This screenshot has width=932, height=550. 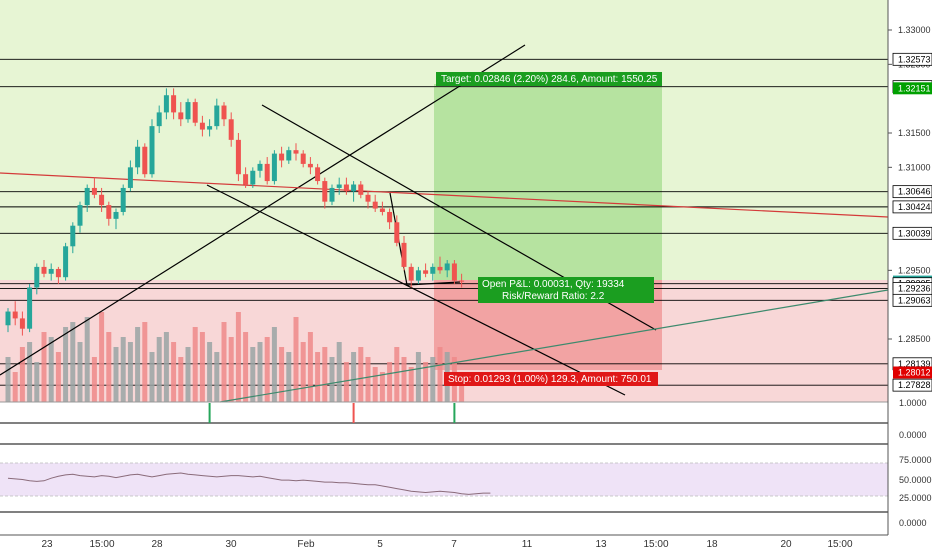 I want to click on time-tick: 7, so click(x=454, y=544).